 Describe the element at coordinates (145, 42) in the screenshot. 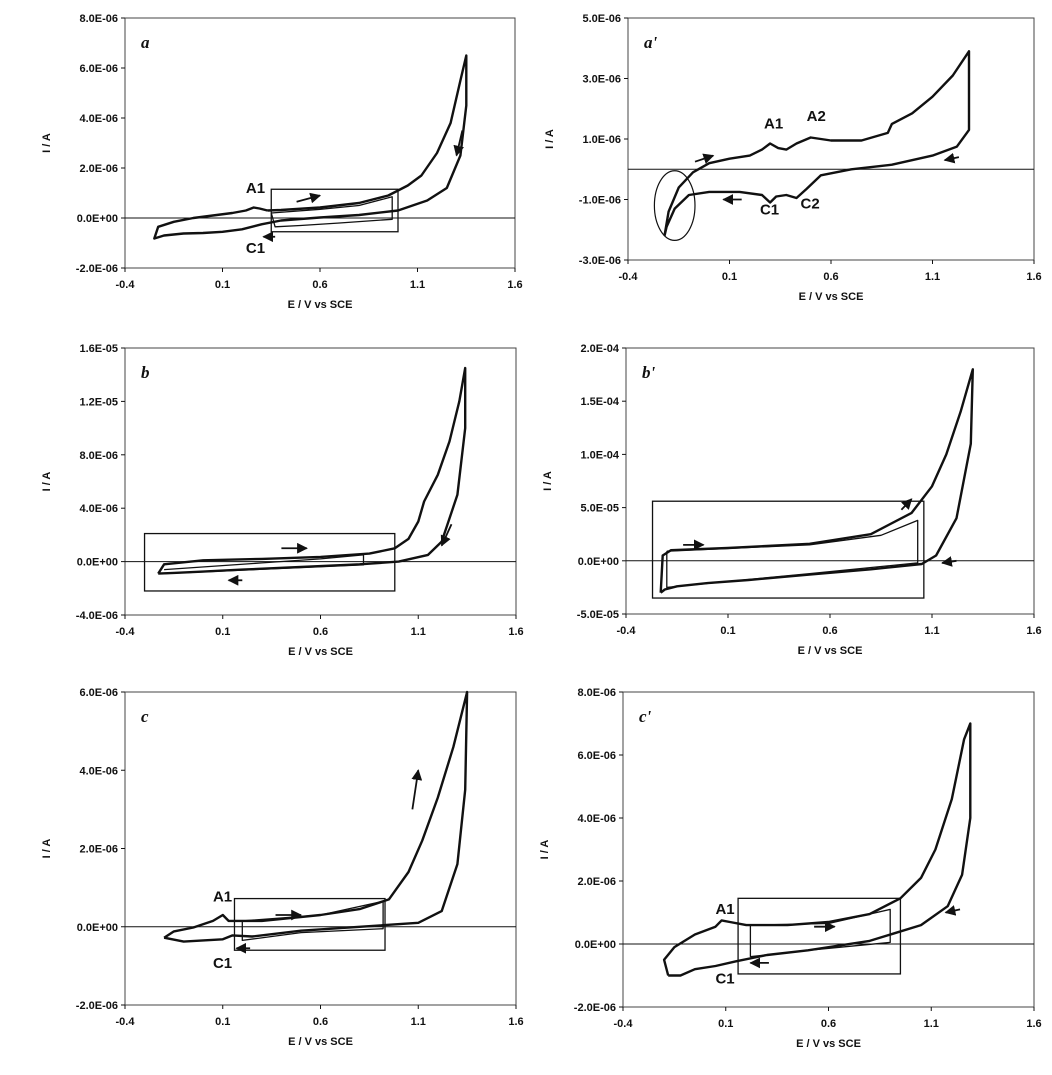

I see `panel-label: a` at that location.